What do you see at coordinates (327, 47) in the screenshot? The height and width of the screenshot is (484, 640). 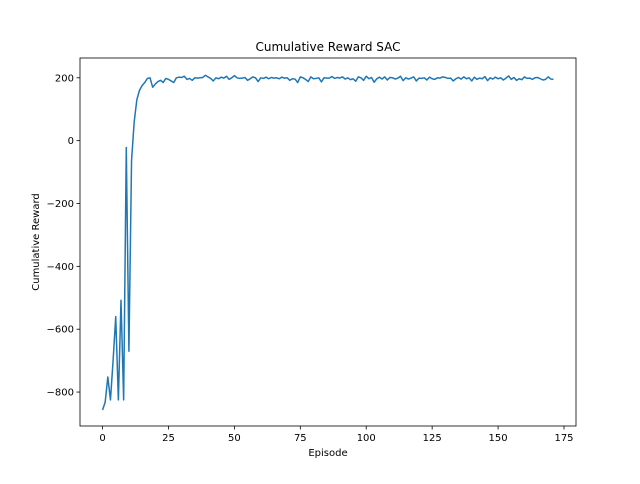 I see `chart-title: Cumulative Reward SAC` at bounding box center [327, 47].